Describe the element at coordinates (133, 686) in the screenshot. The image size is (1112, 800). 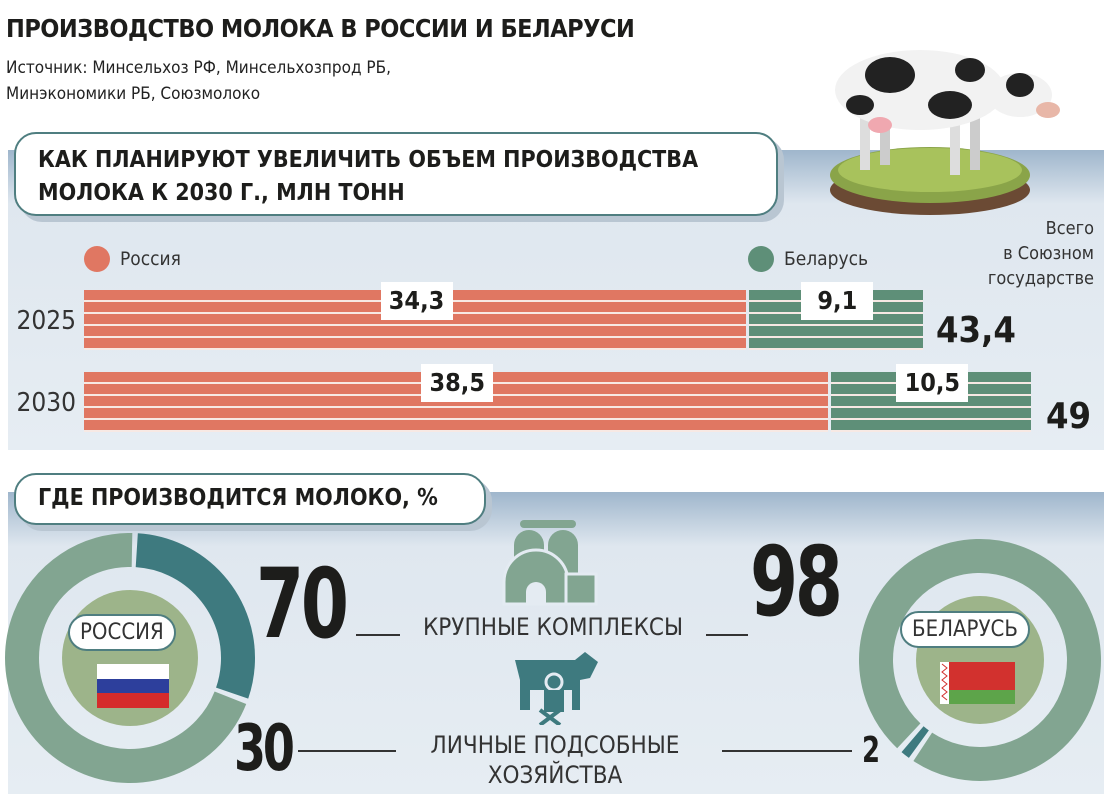
I see `russia-flag` at that location.